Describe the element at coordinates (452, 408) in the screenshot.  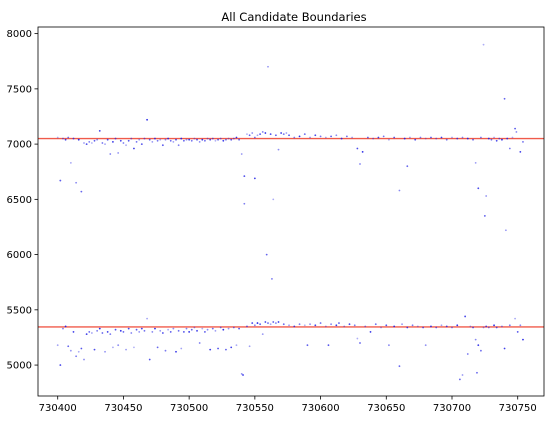
I see `x-tick-label: 730700` at that location.